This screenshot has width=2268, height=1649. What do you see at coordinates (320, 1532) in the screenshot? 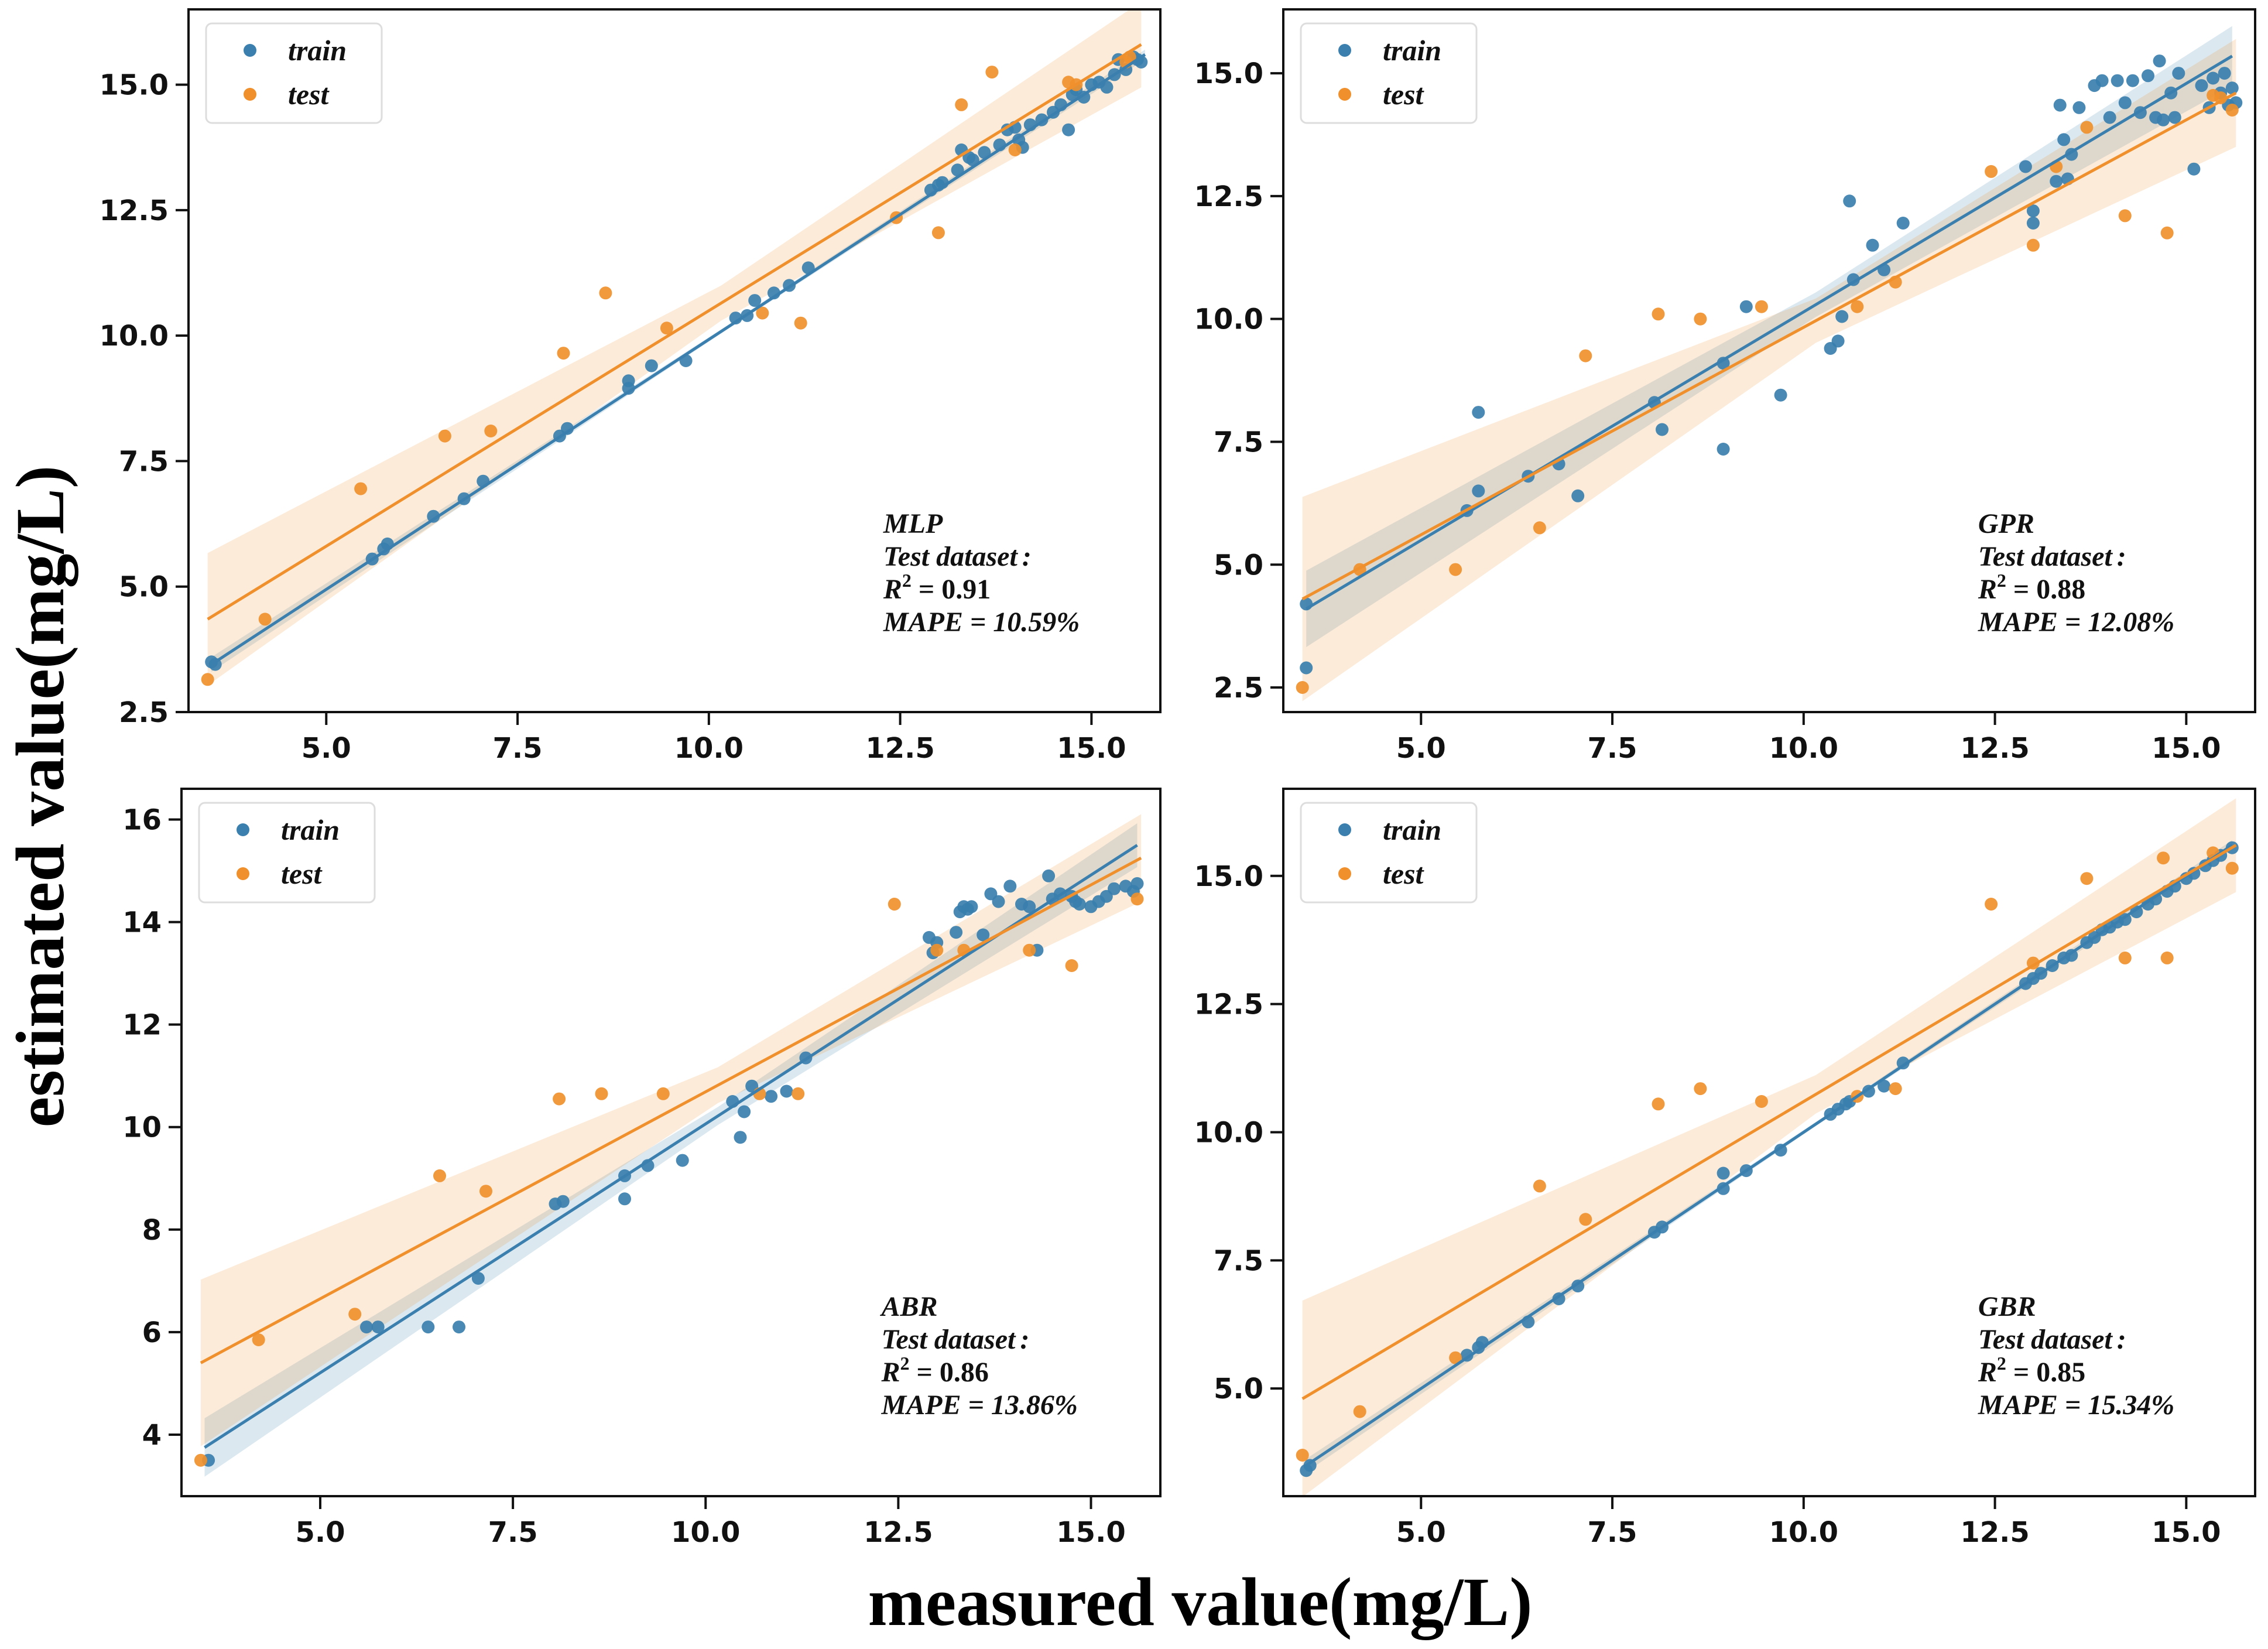
I see `x-tick-label: 5.0` at bounding box center [320, 1532].